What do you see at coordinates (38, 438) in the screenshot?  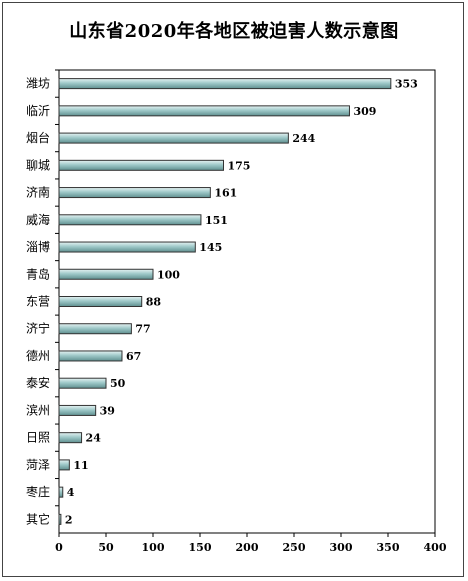 I see `category-label: 日照` at bounding box center [38, 438].